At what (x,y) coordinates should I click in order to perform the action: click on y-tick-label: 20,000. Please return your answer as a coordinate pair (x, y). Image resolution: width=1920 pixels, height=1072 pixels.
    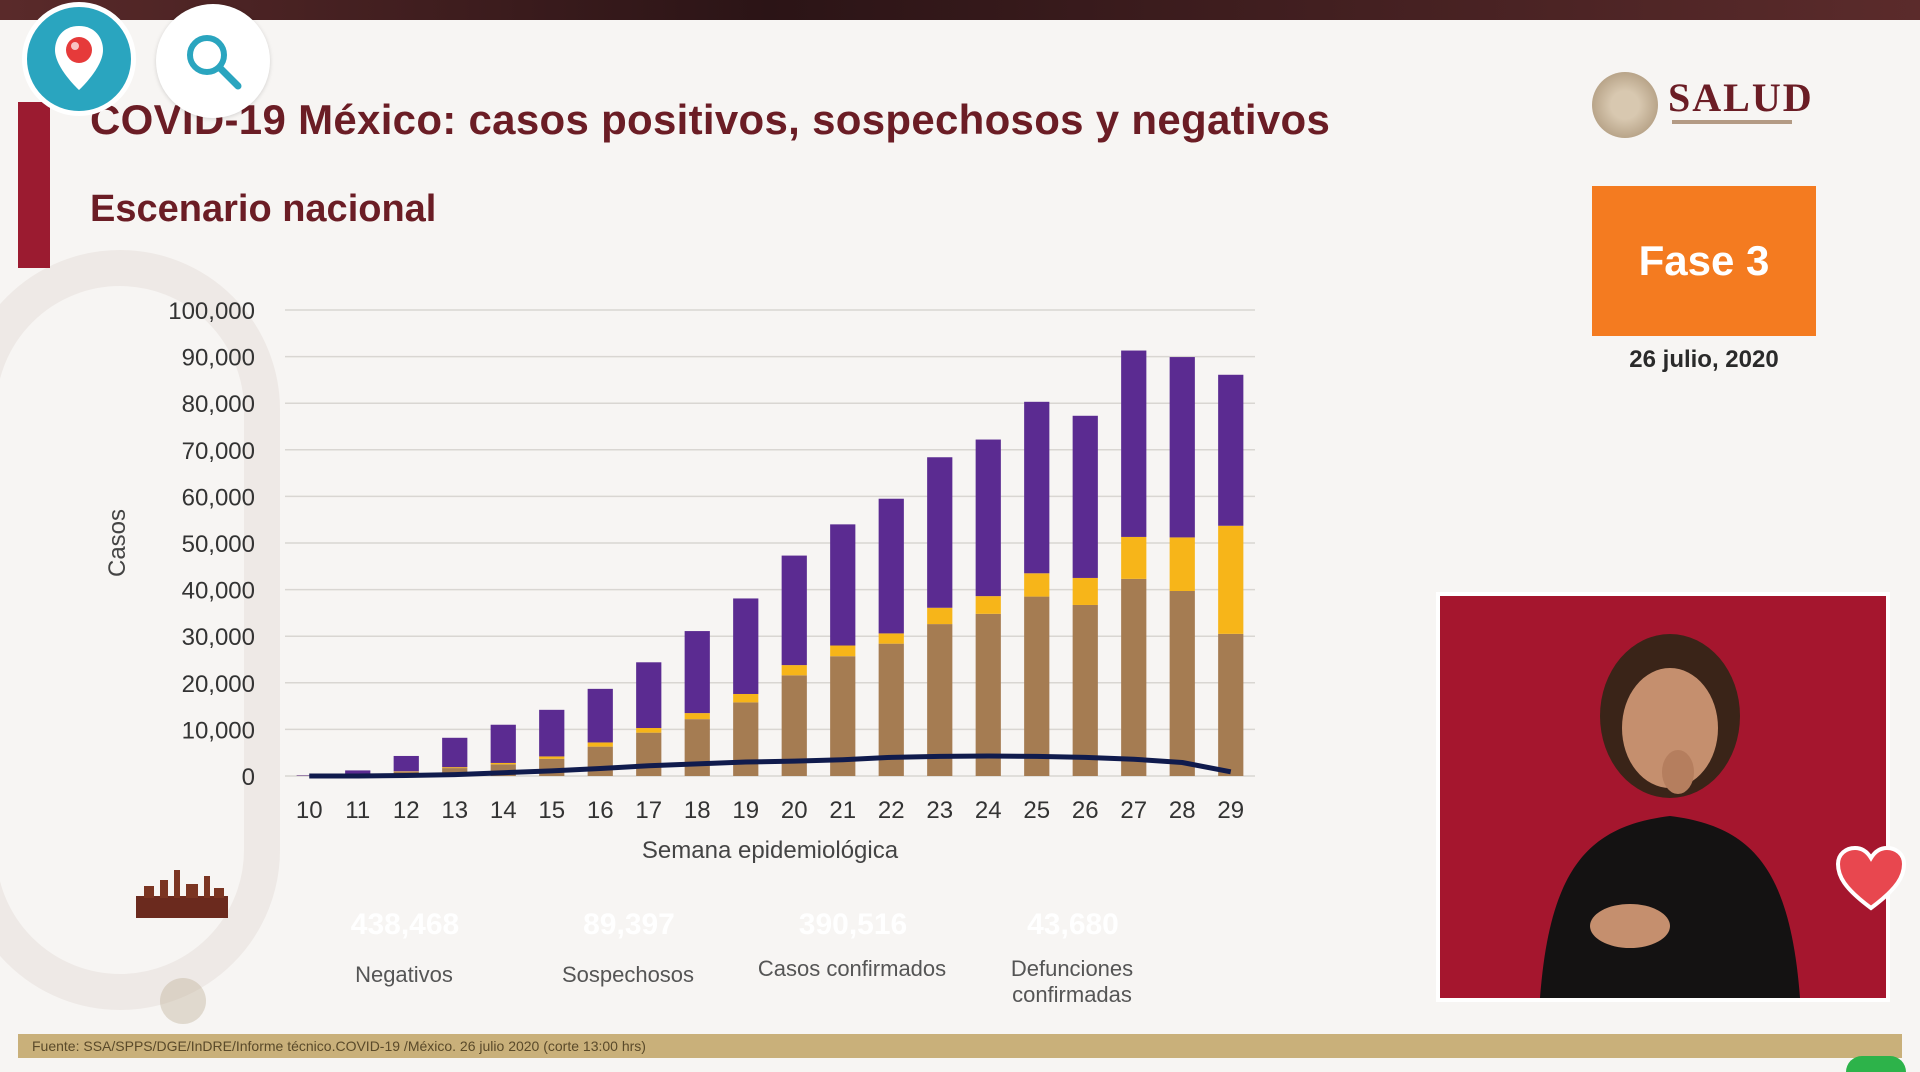
    Looking at the image, I should click on (218, 684).